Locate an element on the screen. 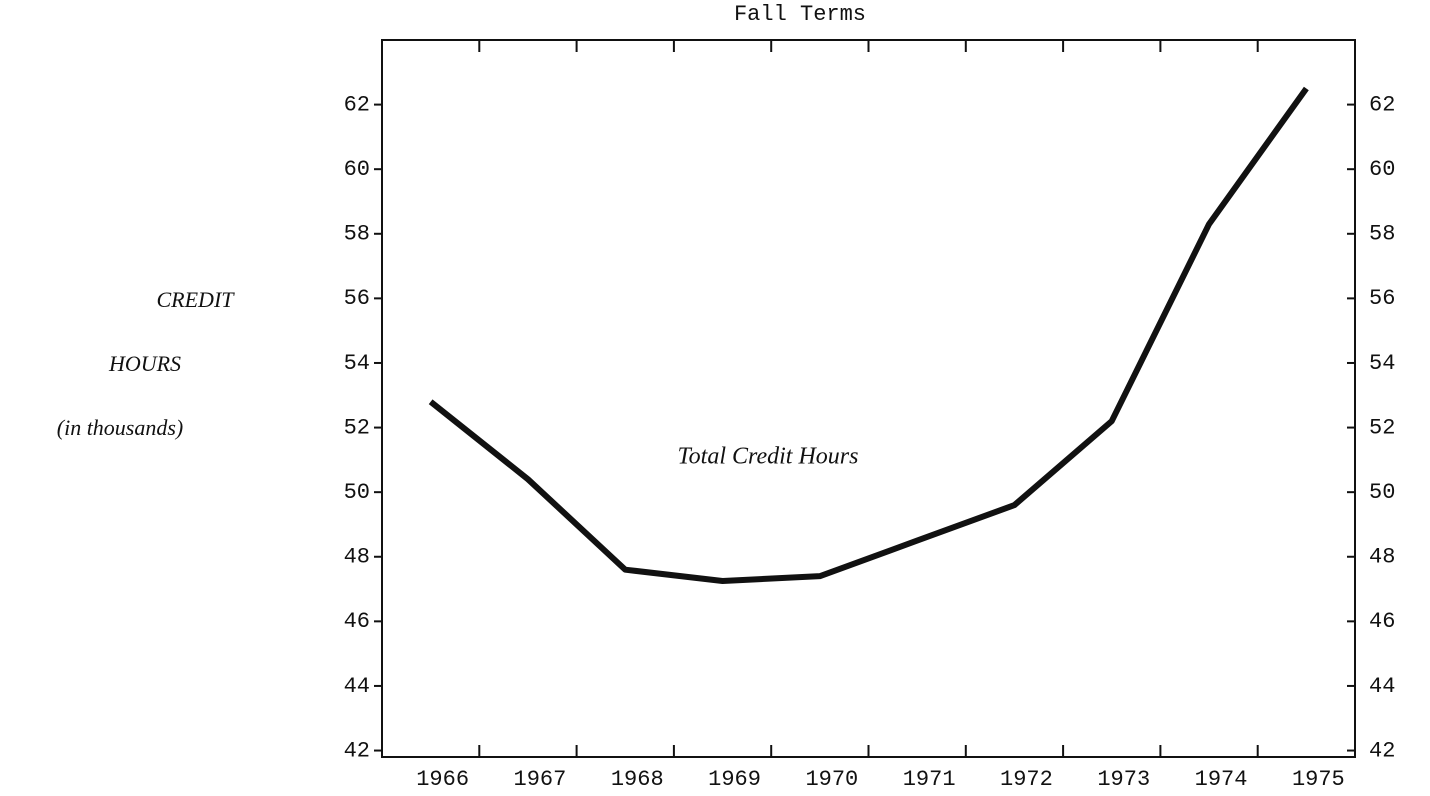 The height and width of the screenshot is (796, 1430). x-tick-label: 1974 is located at coordinates (1221, 779).